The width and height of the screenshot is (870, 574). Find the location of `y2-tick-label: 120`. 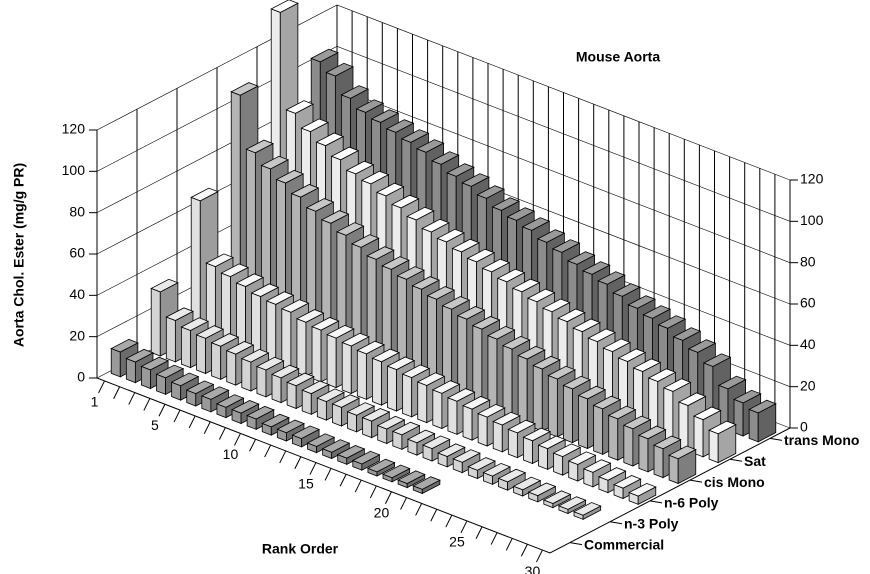

y2-tick-label: 120 is located at coordinates (812, 179).